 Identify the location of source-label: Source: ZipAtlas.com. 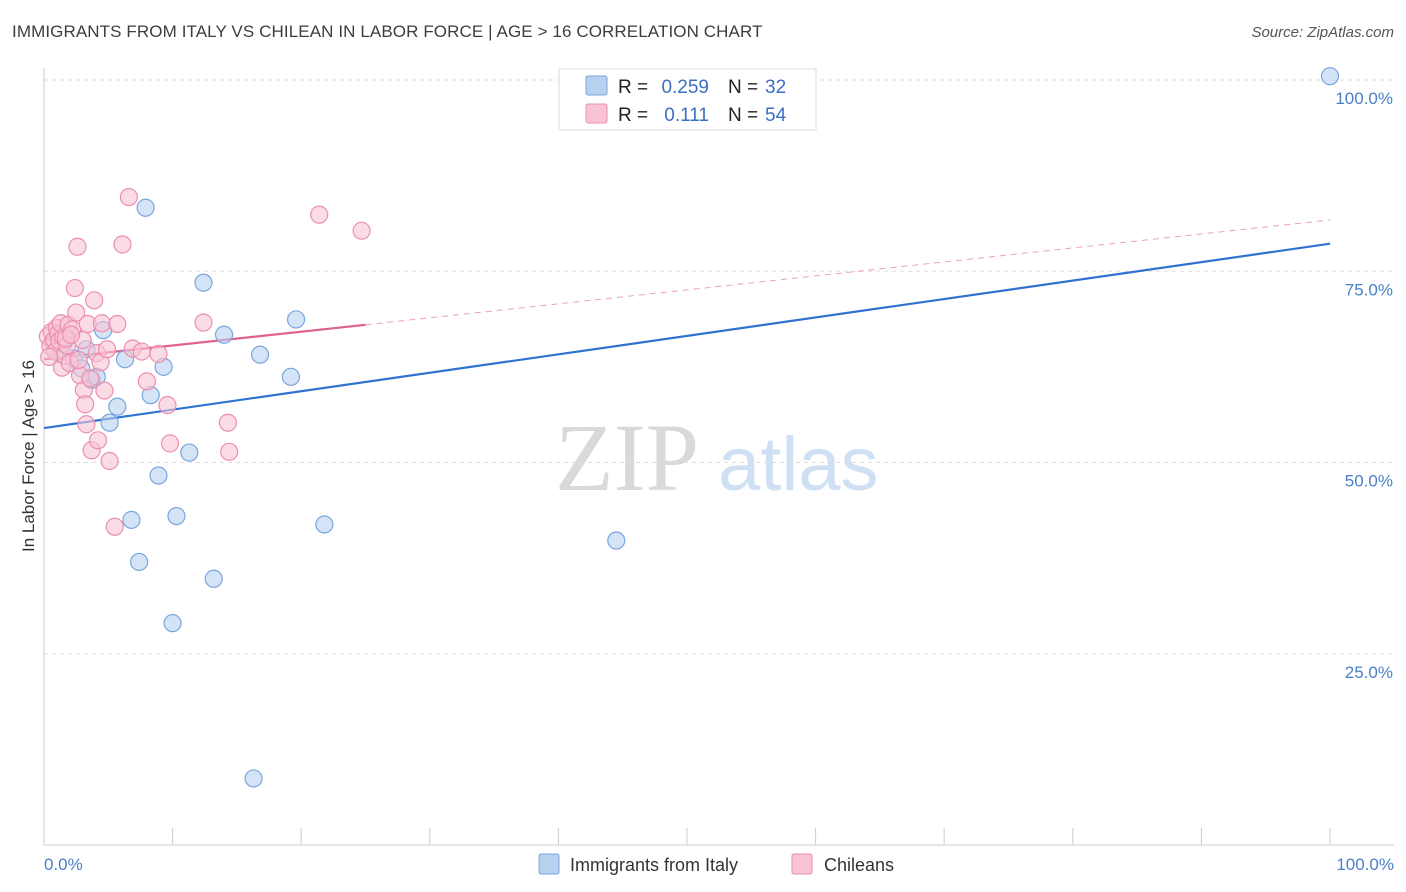
(1322, 32).